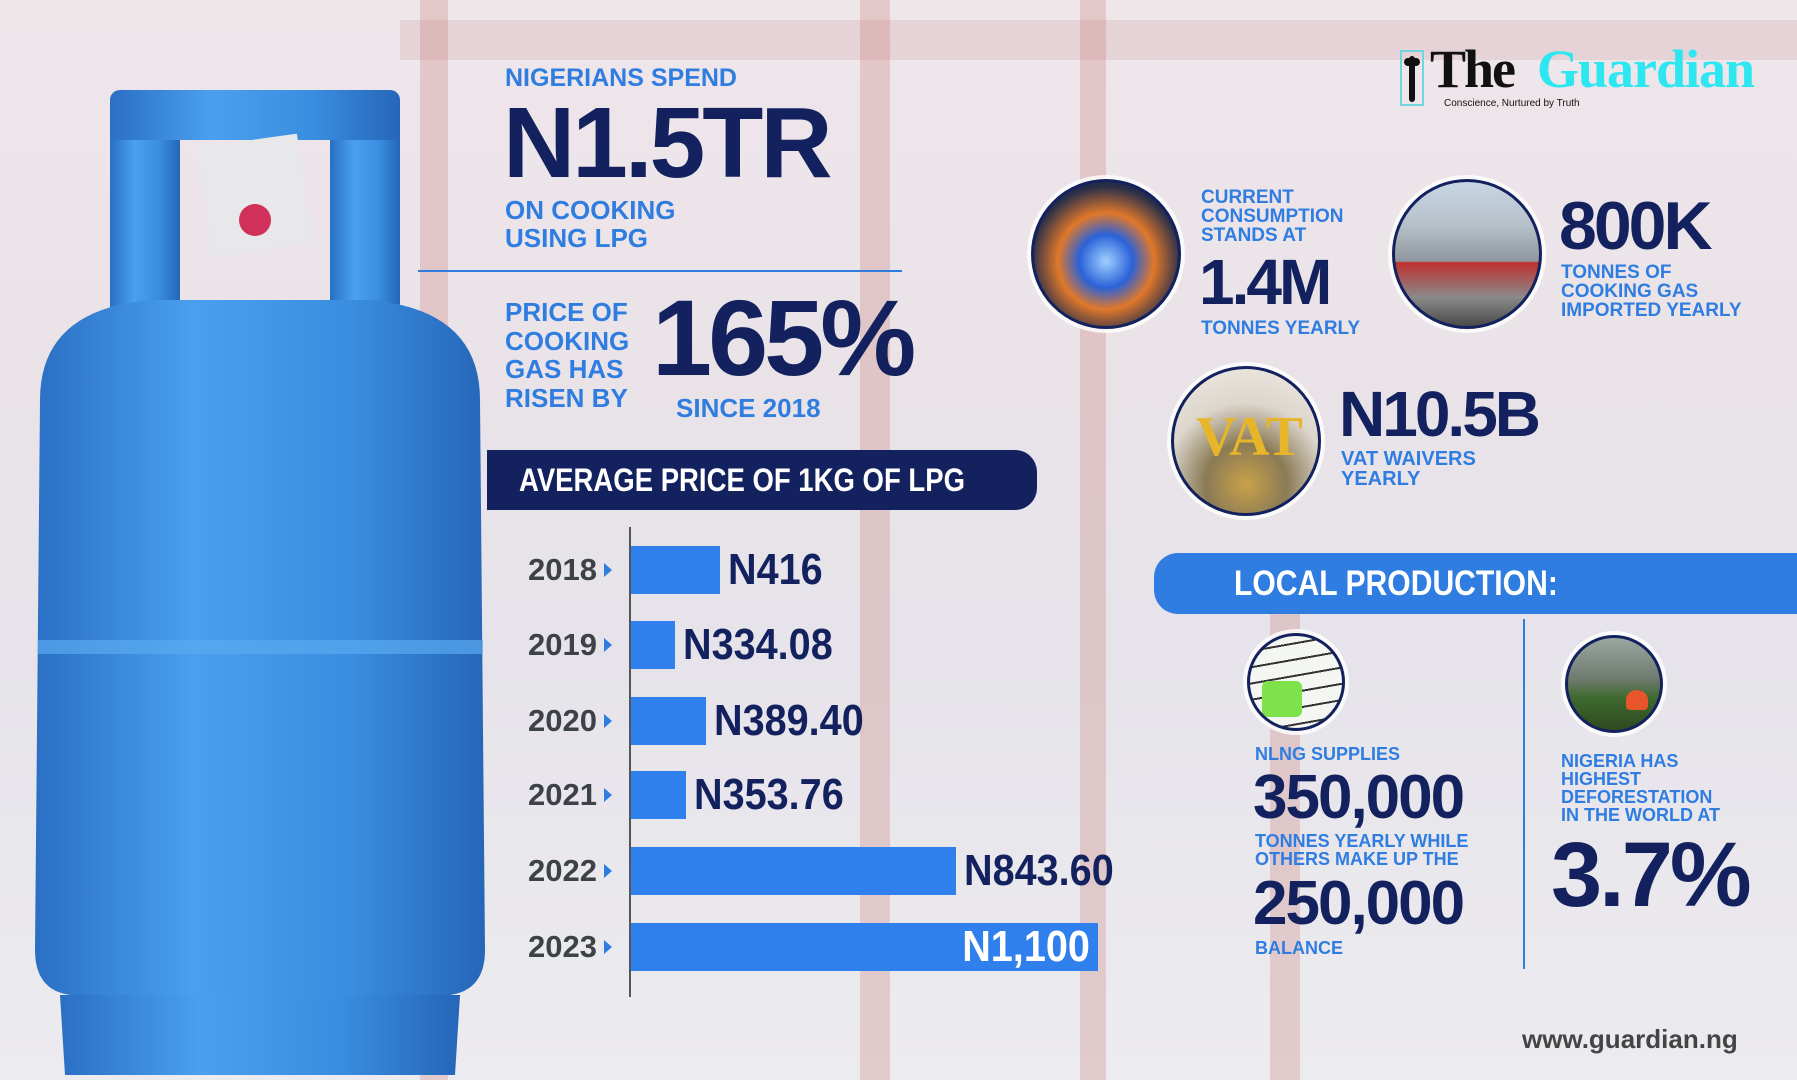 The width and height of the screenshot is (1797, 1080). I want to click on website-url: www.guardian.ng, so click(1630, 1039).